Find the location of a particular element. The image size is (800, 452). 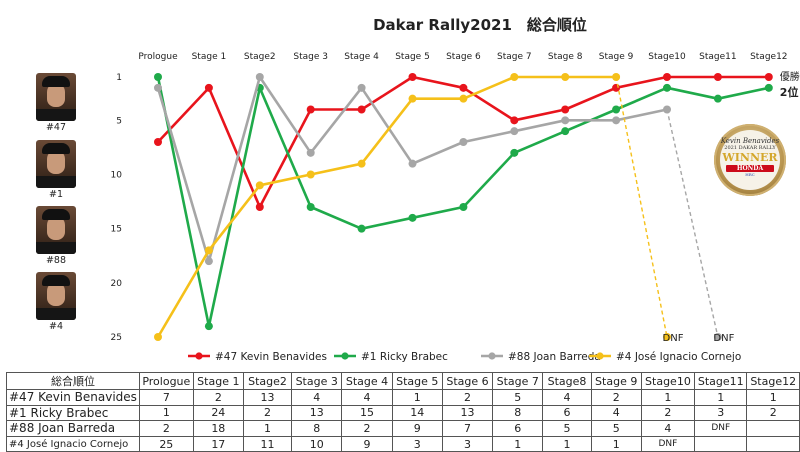

table-row-name: #47 Kevin Benavides is located at coordinates (73, 397).